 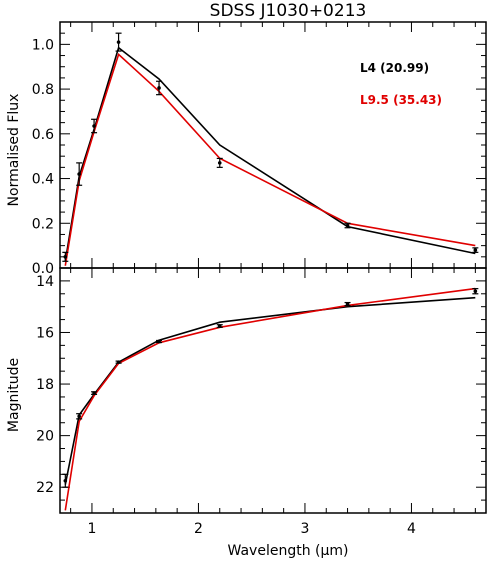 What do you see at coordinates (43, 269) in the screenshot?
I see `y-tick-label: 0.0` at bounding box center [43, 269].